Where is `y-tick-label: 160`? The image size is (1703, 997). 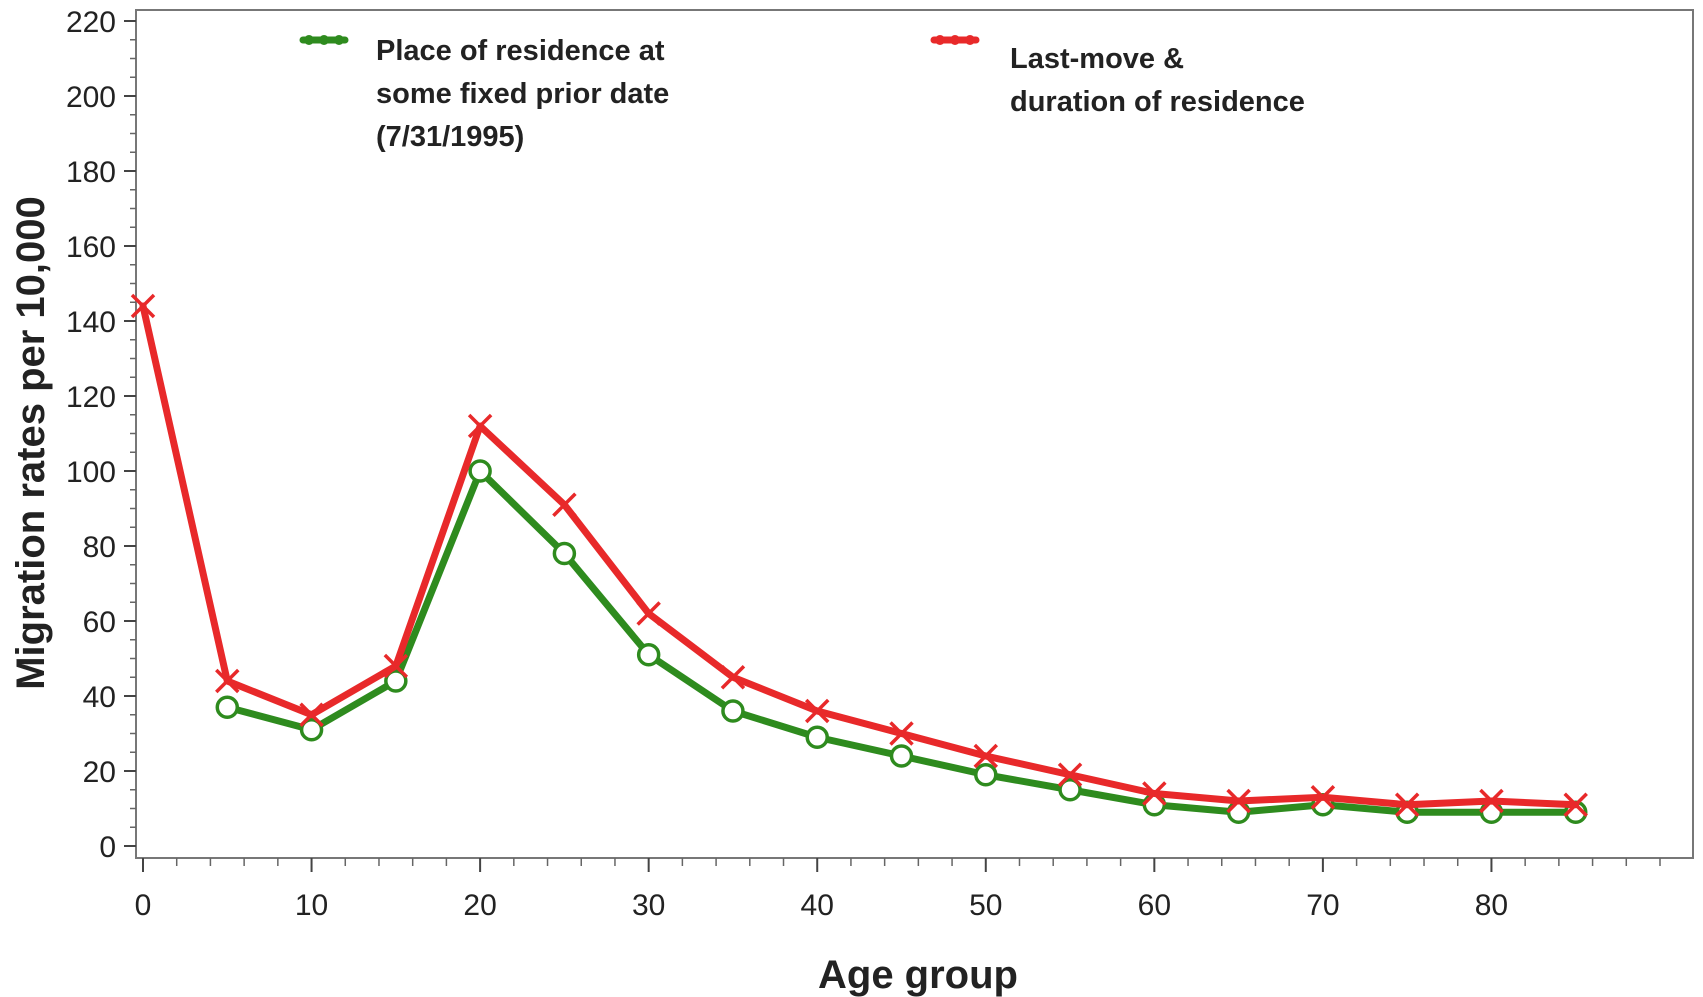 y-tick-label: 160 is located at coordinates (91, 247).